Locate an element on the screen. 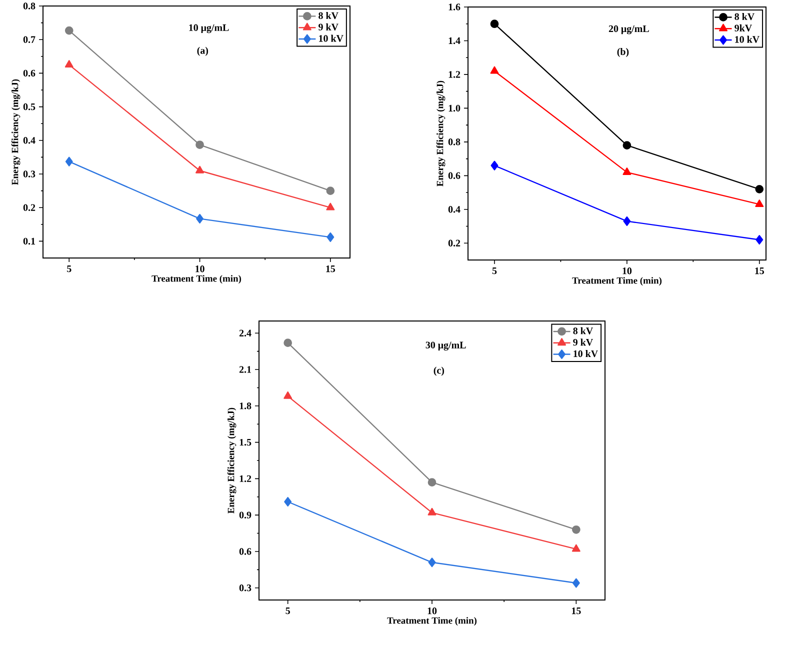 The image size is (787, 646). y-tick-label: 0.5 is located at coordinates (29, 106).